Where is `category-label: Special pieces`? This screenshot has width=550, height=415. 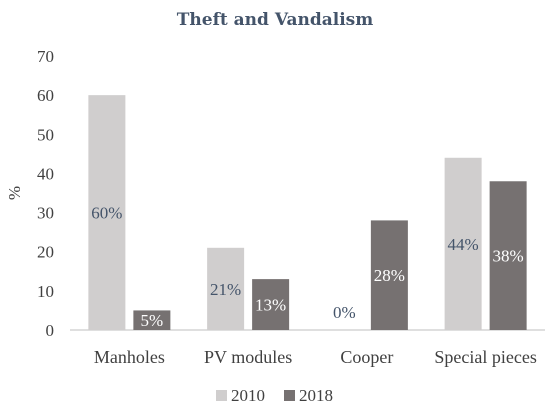
category-label: Special pieces is located at coordinates (485, 357).